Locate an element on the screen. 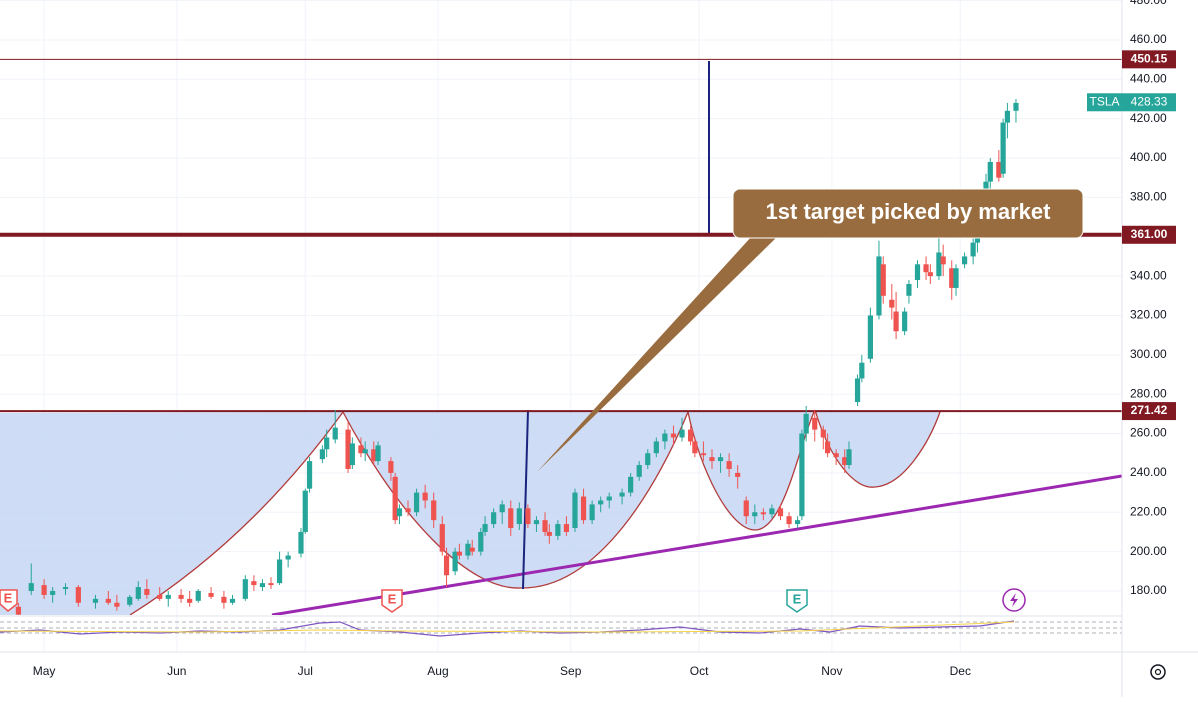 The width and height of the screenshot is (1198, 702). y-tick-label: 180.00 is located at coordinates (1148, 590).